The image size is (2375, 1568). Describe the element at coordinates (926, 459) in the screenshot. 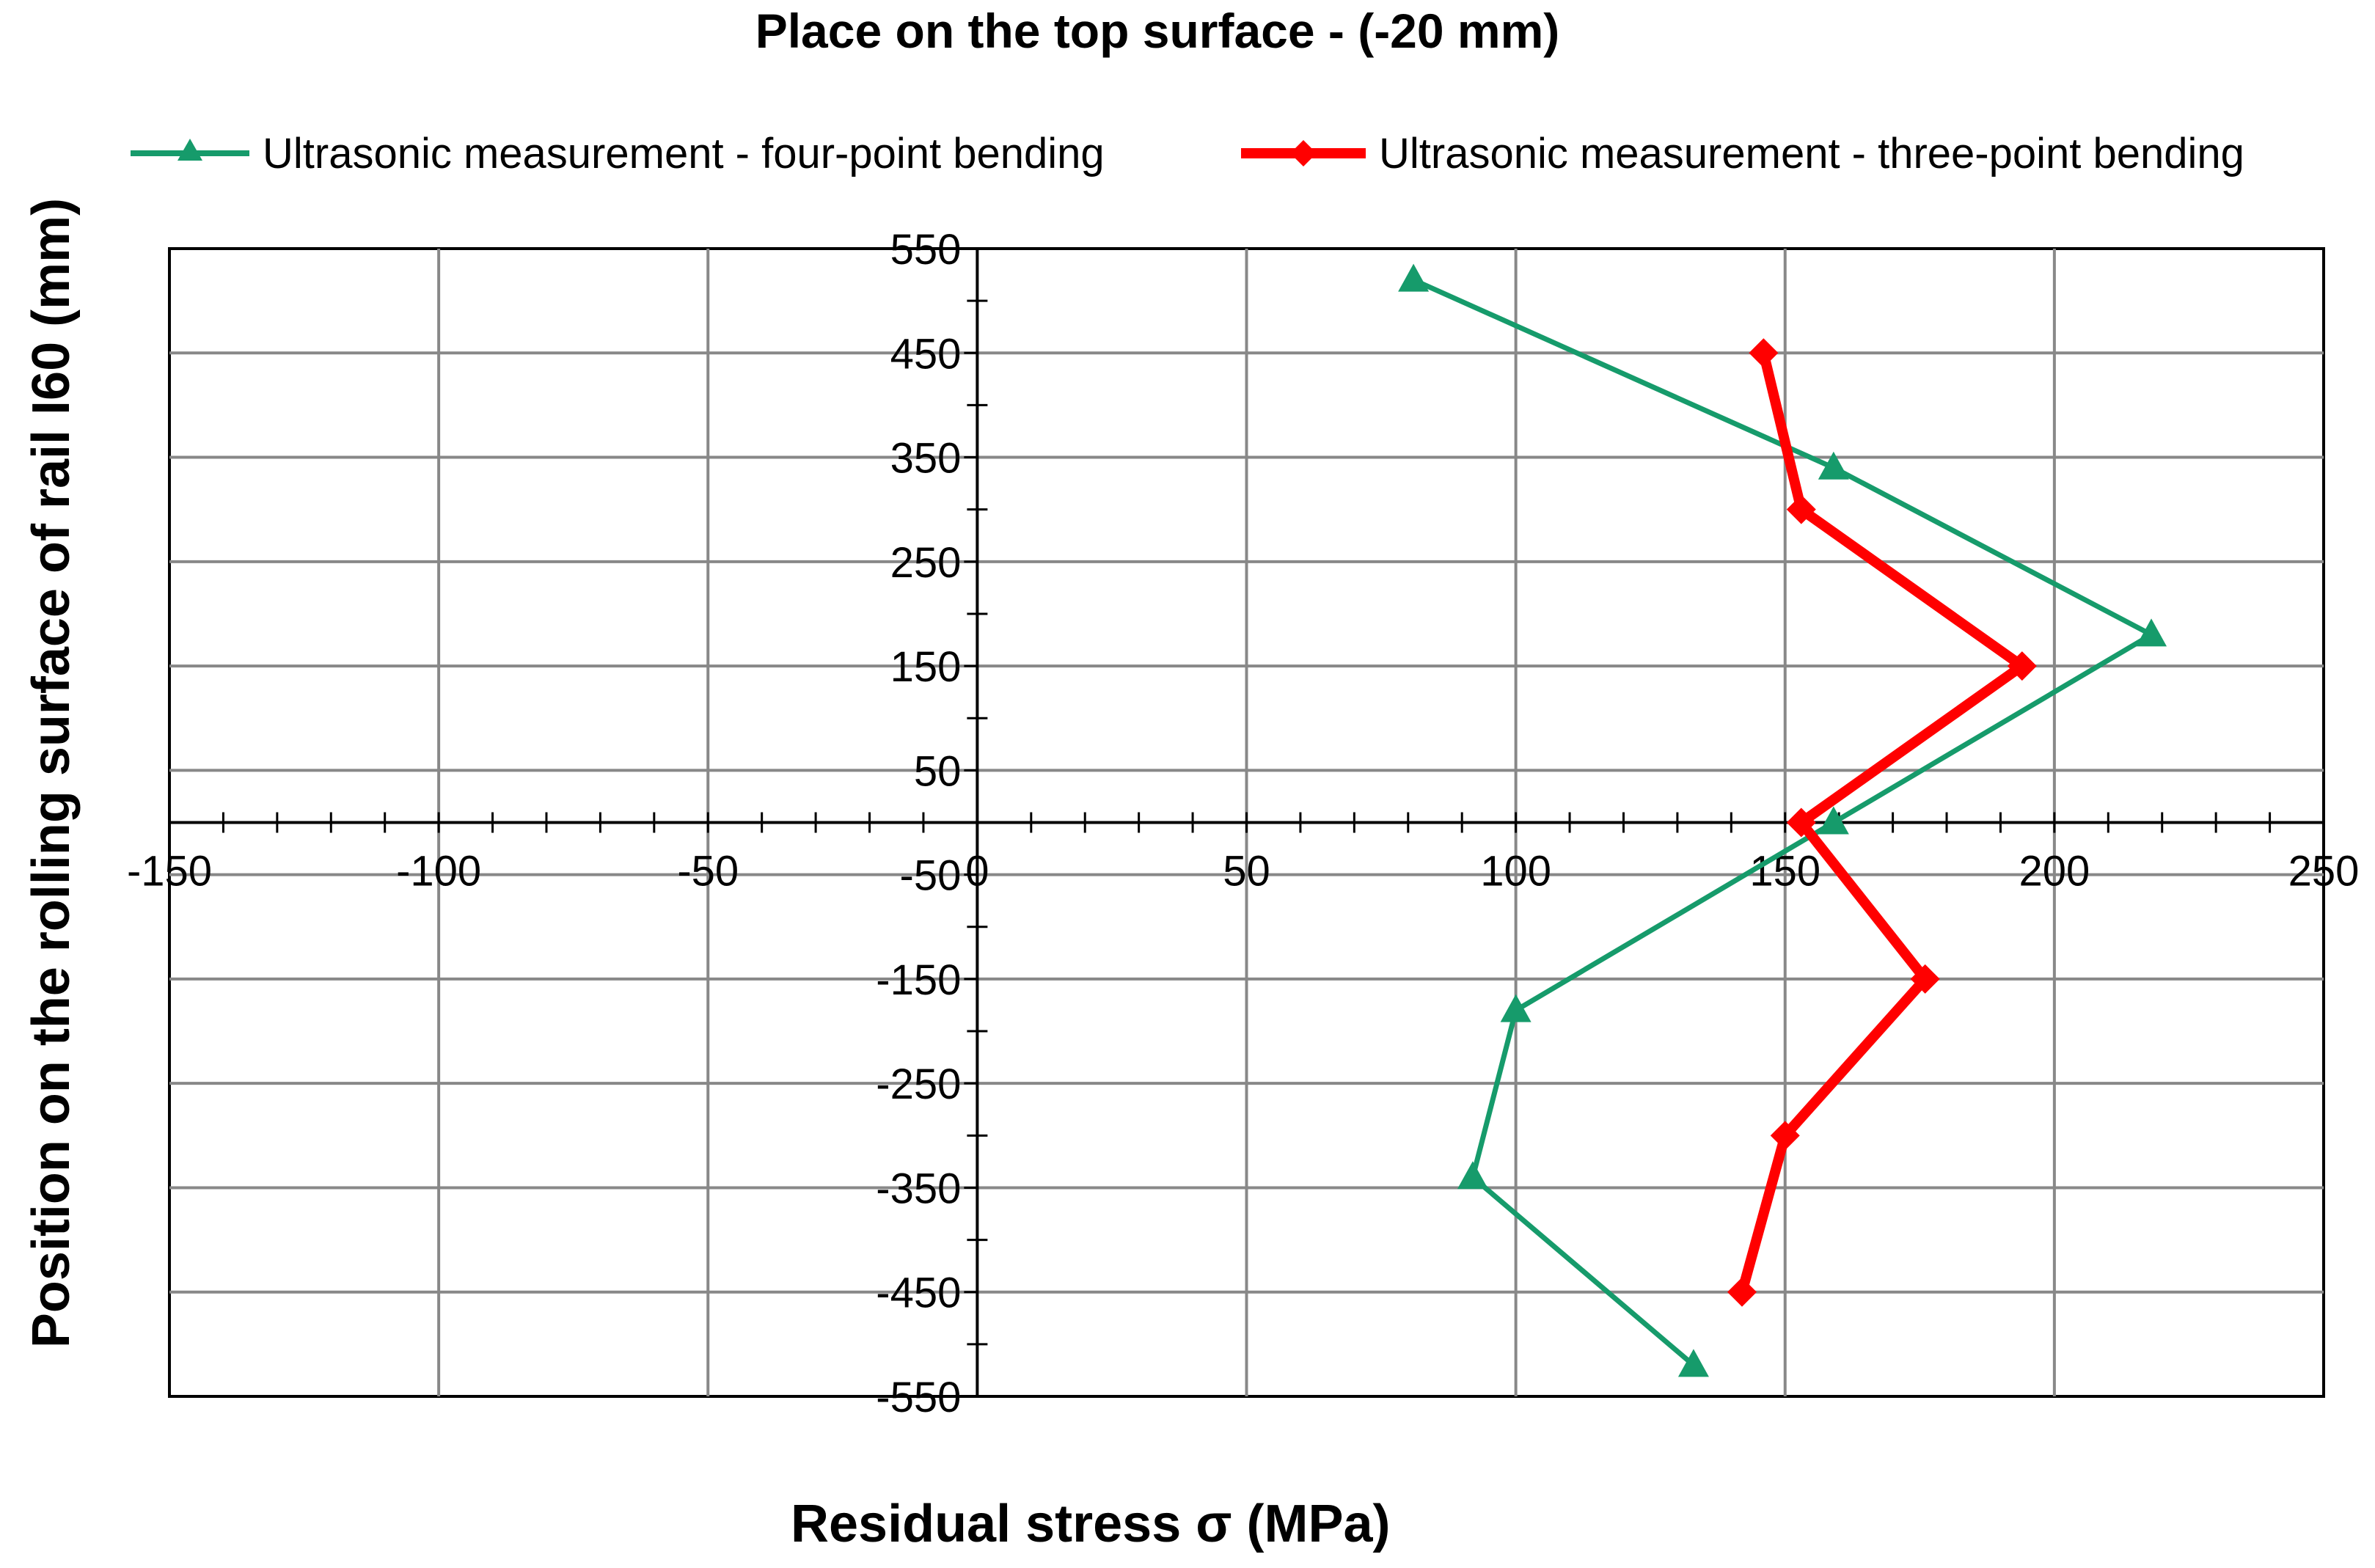

I see `y-tick-label: 350` at that location.